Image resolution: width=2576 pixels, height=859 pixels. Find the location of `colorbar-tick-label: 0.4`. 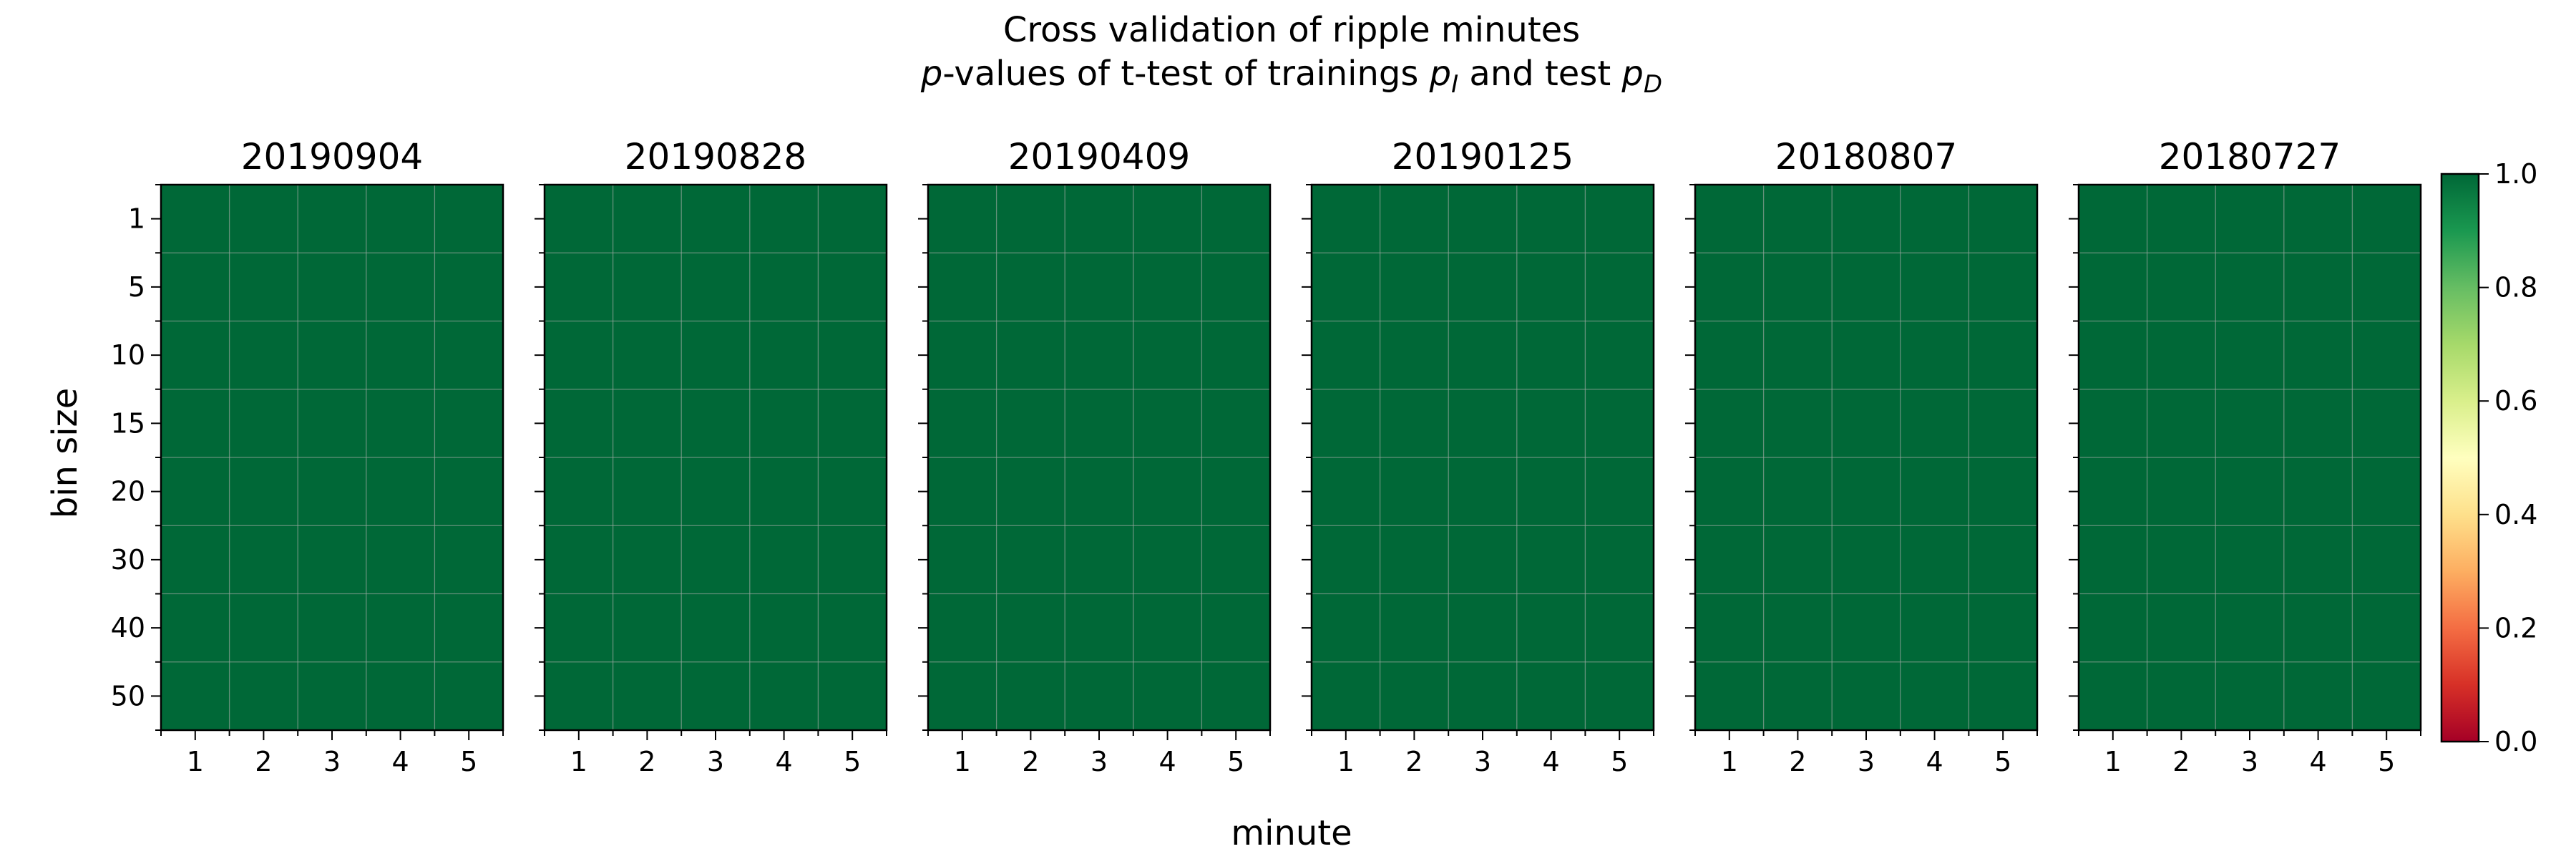

colorbar-tick-label: 0.4 is located at coordinates (2515, 514).